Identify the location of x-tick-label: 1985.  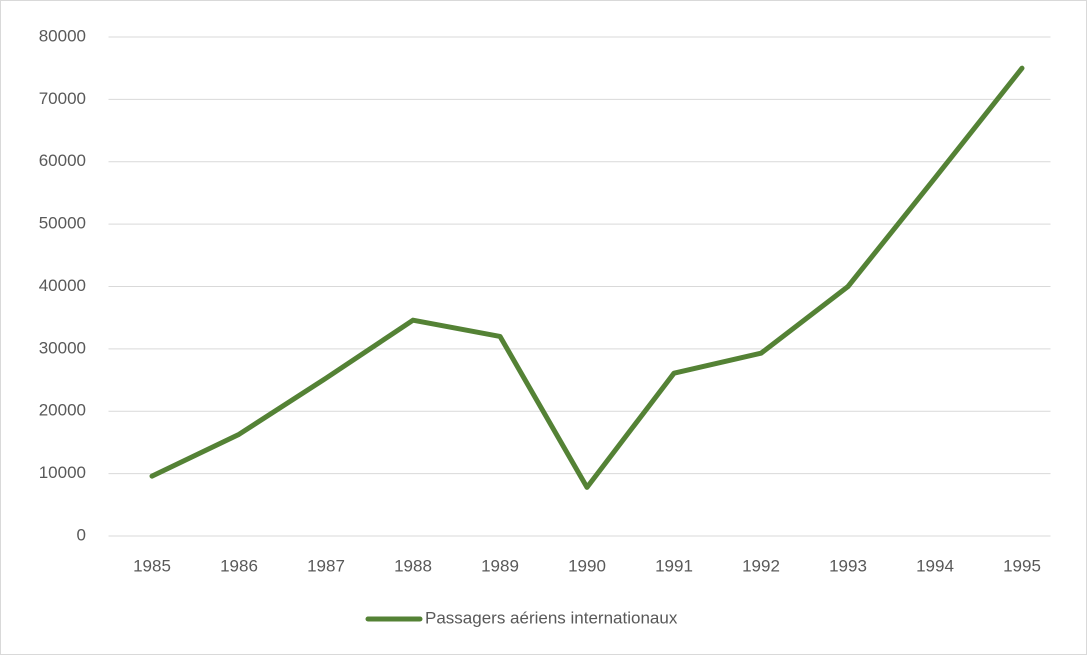
(152, 565).